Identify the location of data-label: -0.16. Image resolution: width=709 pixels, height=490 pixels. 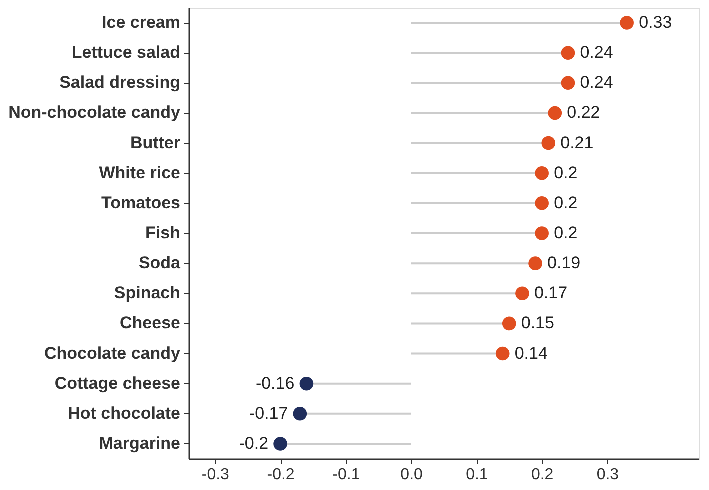
(275, 383).